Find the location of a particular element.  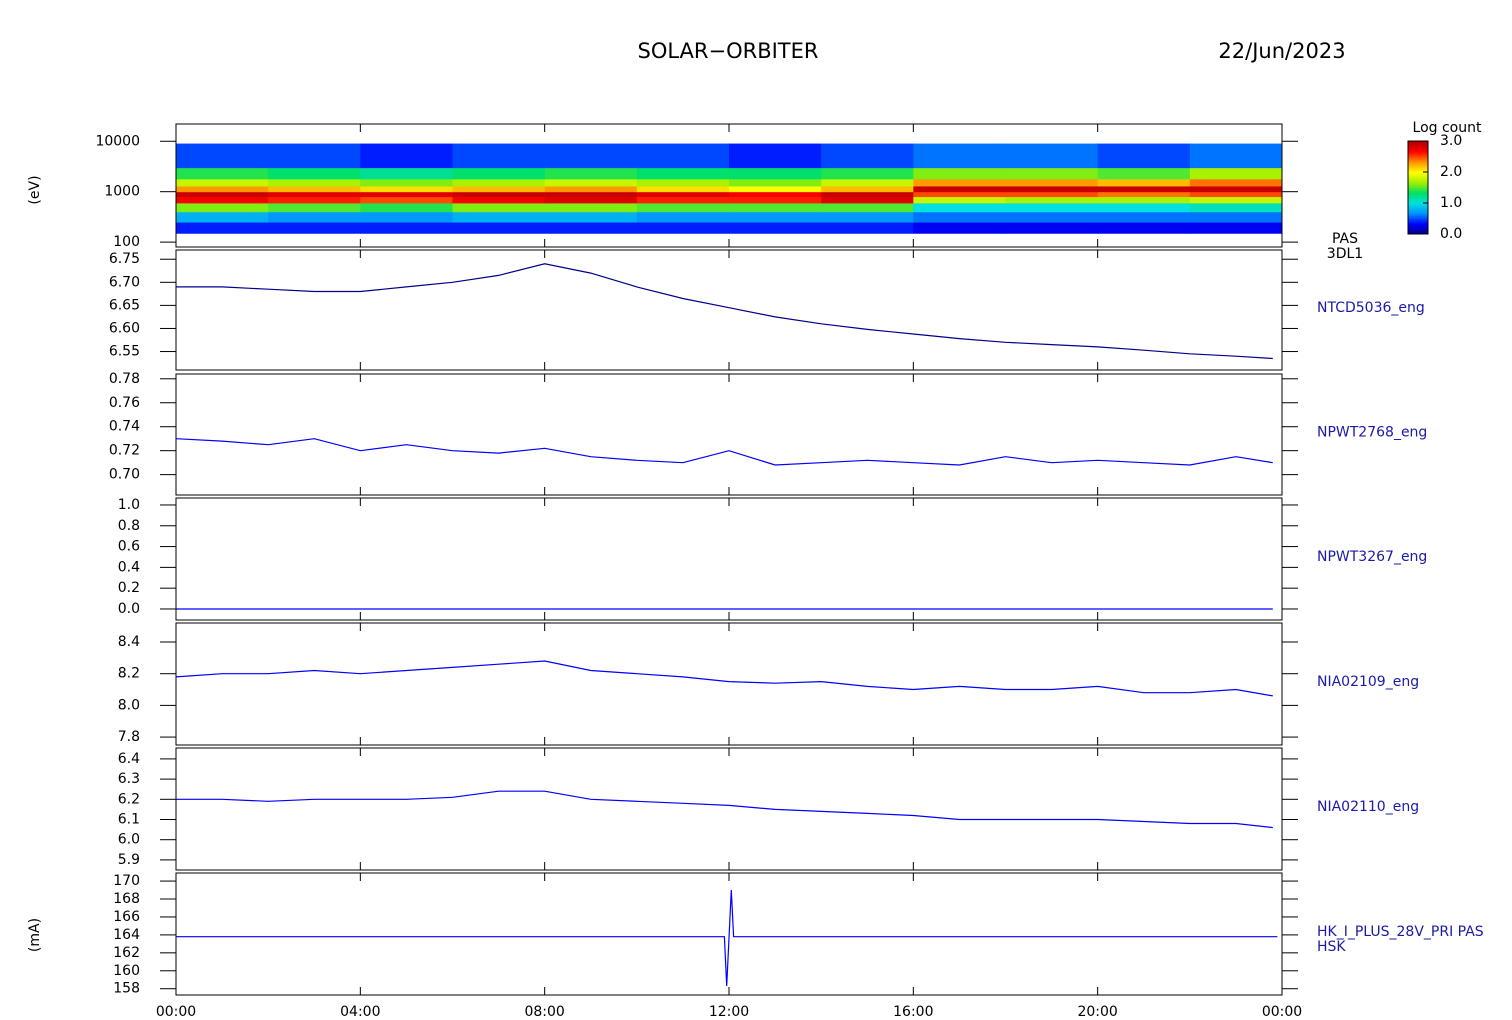

y-tick-label: 0.78 is located at coordinates (124, 379).